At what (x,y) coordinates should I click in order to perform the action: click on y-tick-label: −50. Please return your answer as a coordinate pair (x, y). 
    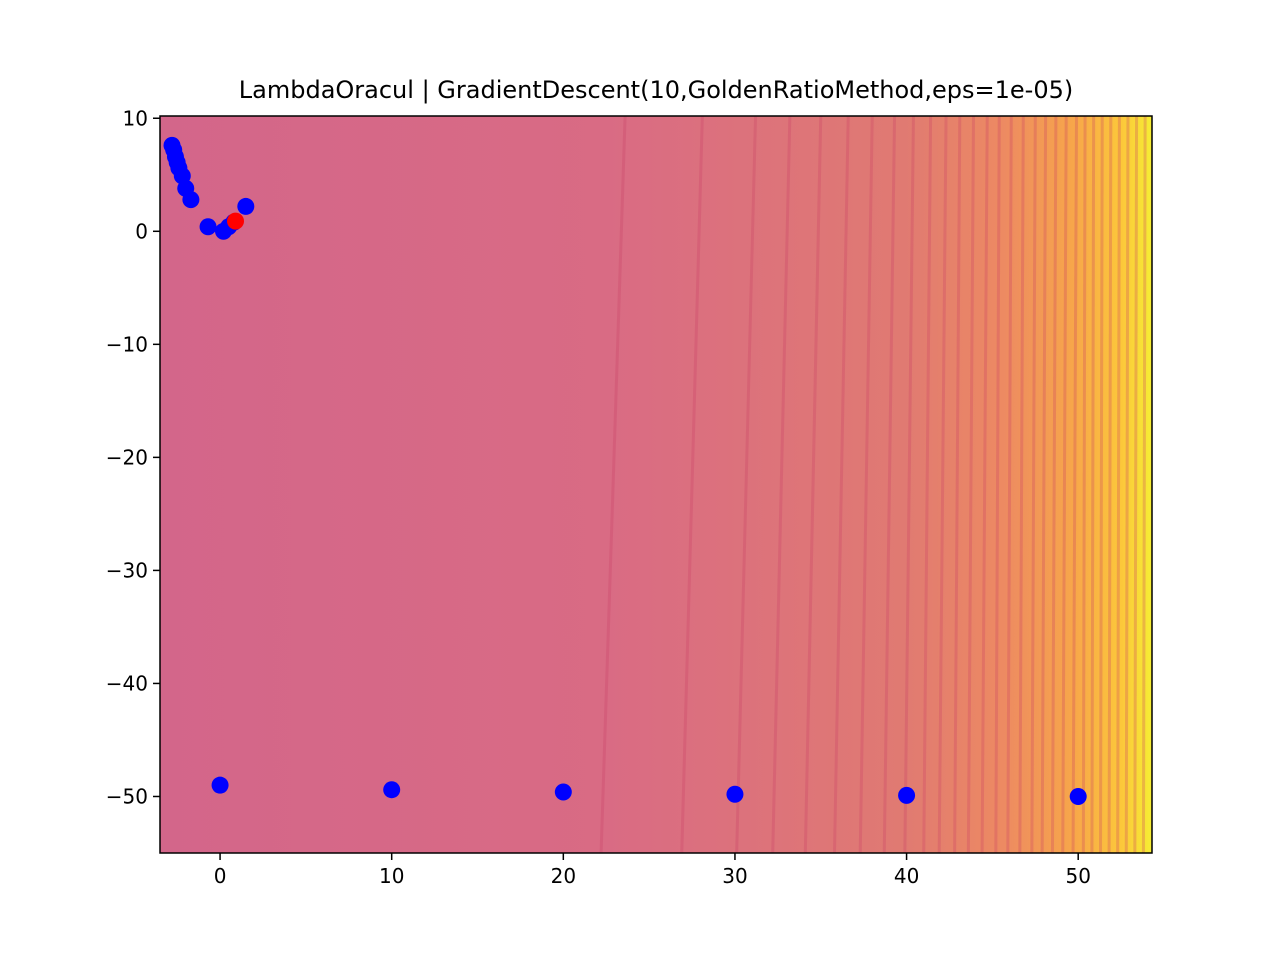
    Looking at the image, I should click on (127, 796).